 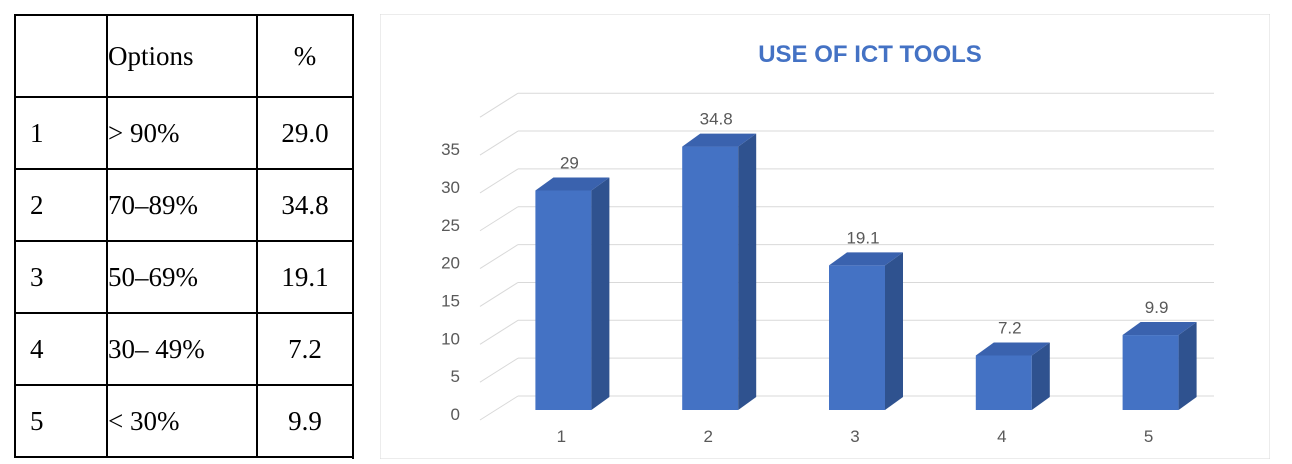 What do you see at coordinates (716, 119) in the screenshot?
I see `value-label: 34.8` at bounding box center [716, 119].